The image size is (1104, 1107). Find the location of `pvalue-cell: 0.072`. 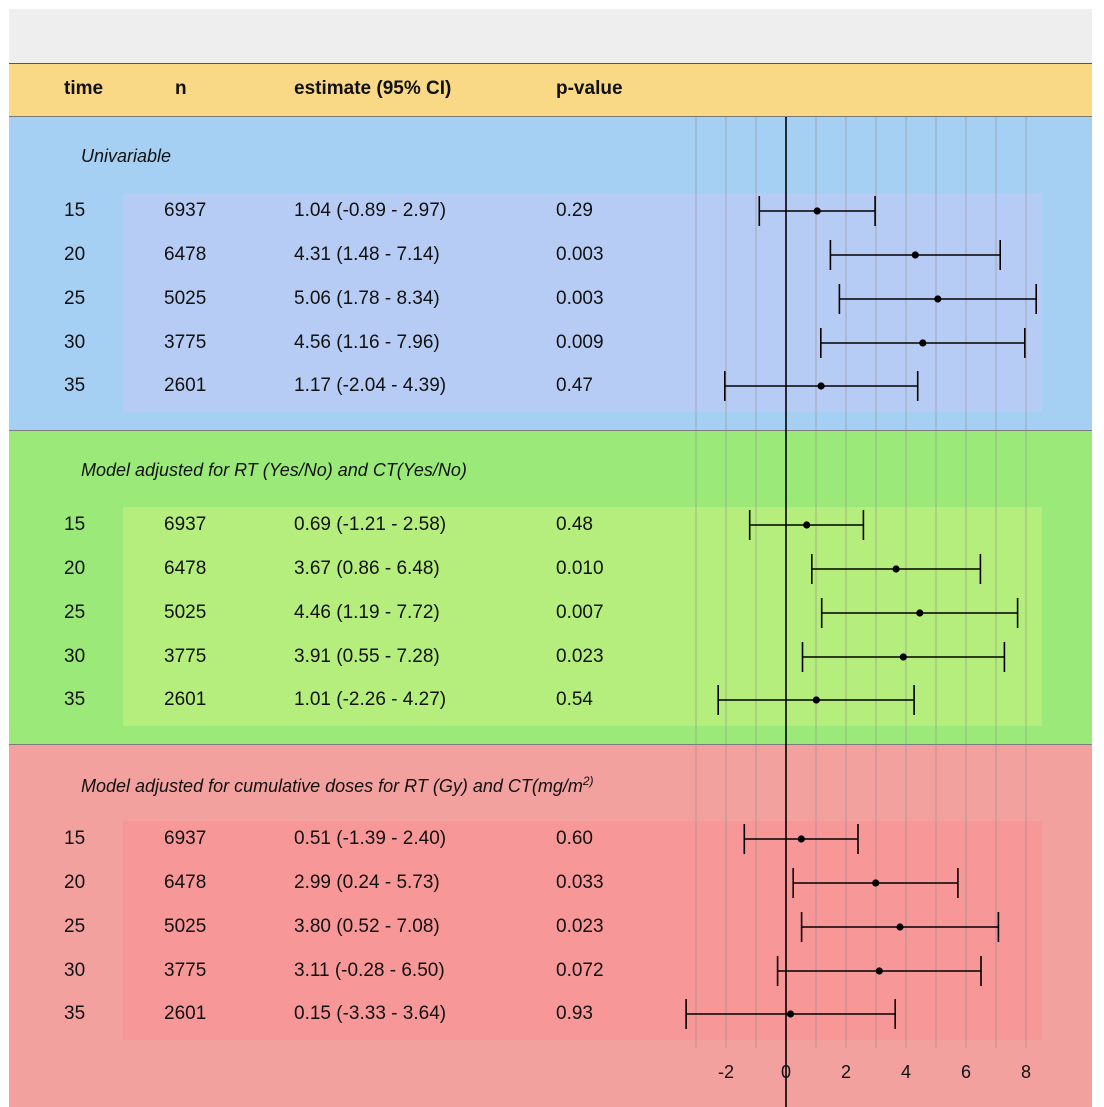

pvalue-cell: 0.072 is located at coordinates (580, 970).